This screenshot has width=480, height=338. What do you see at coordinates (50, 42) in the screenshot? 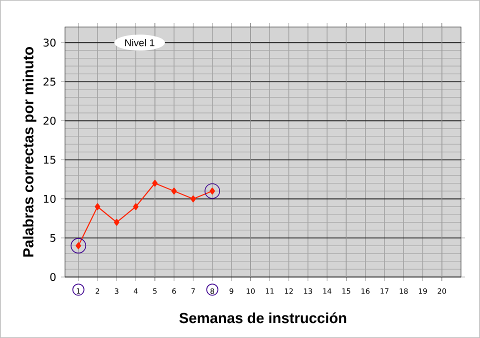
I see `y-tick-label: 30` at bounding box center [50, 42].